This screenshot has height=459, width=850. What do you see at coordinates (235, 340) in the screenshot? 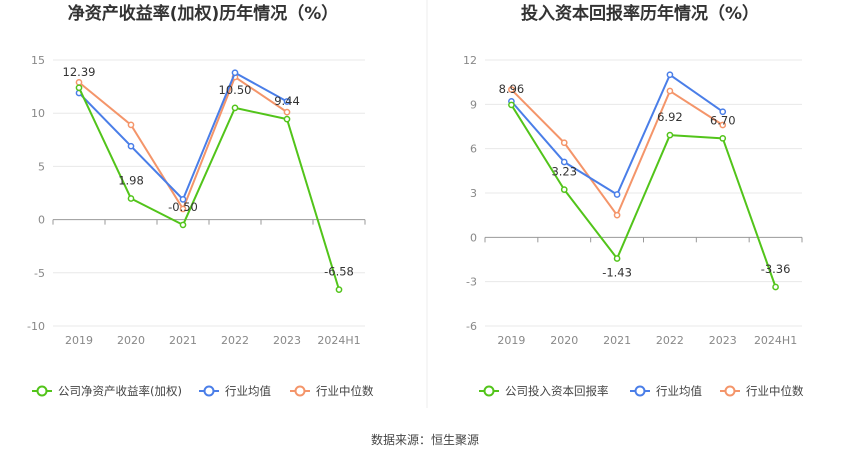
I see `roe-x-tick-label: 2022` at bounding box center [235, 340].